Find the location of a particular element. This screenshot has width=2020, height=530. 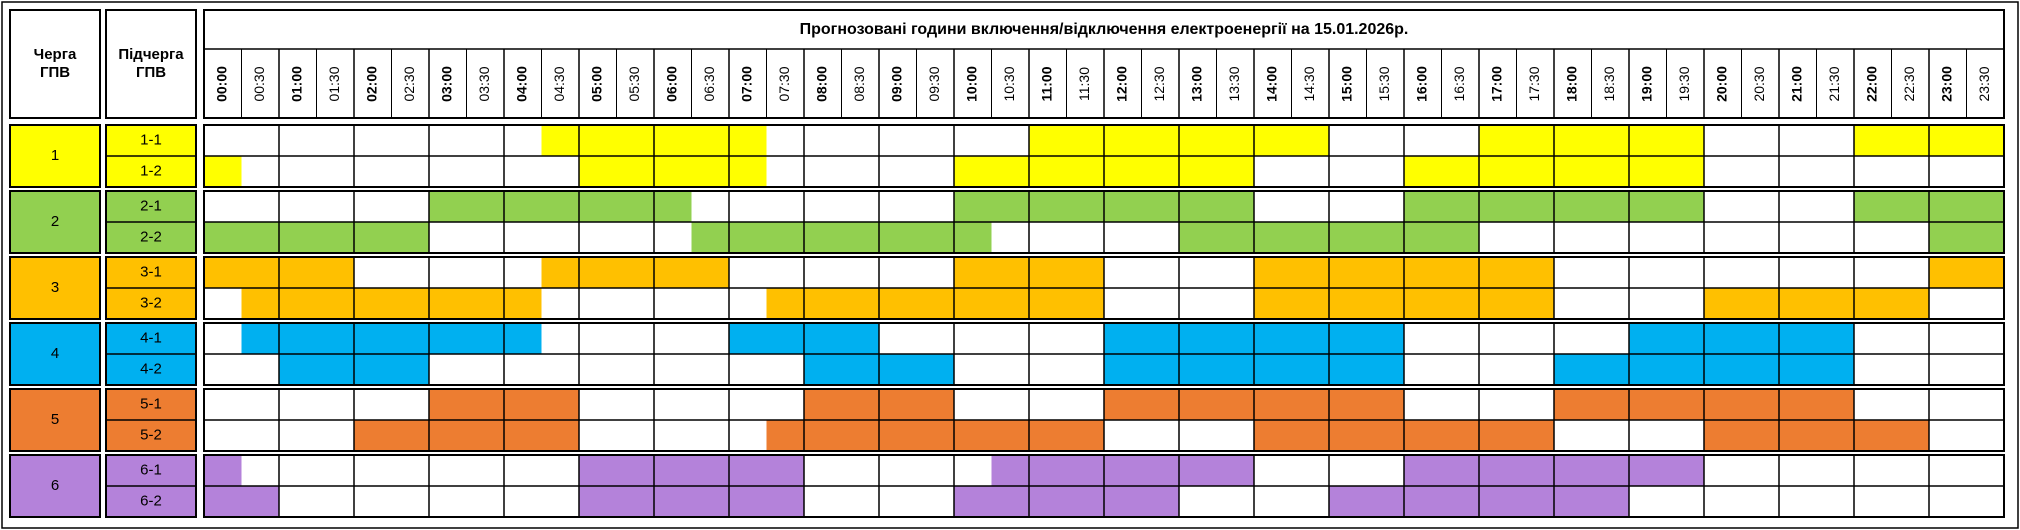

time-label: 16:00 is located at coordinates (1421, 84).